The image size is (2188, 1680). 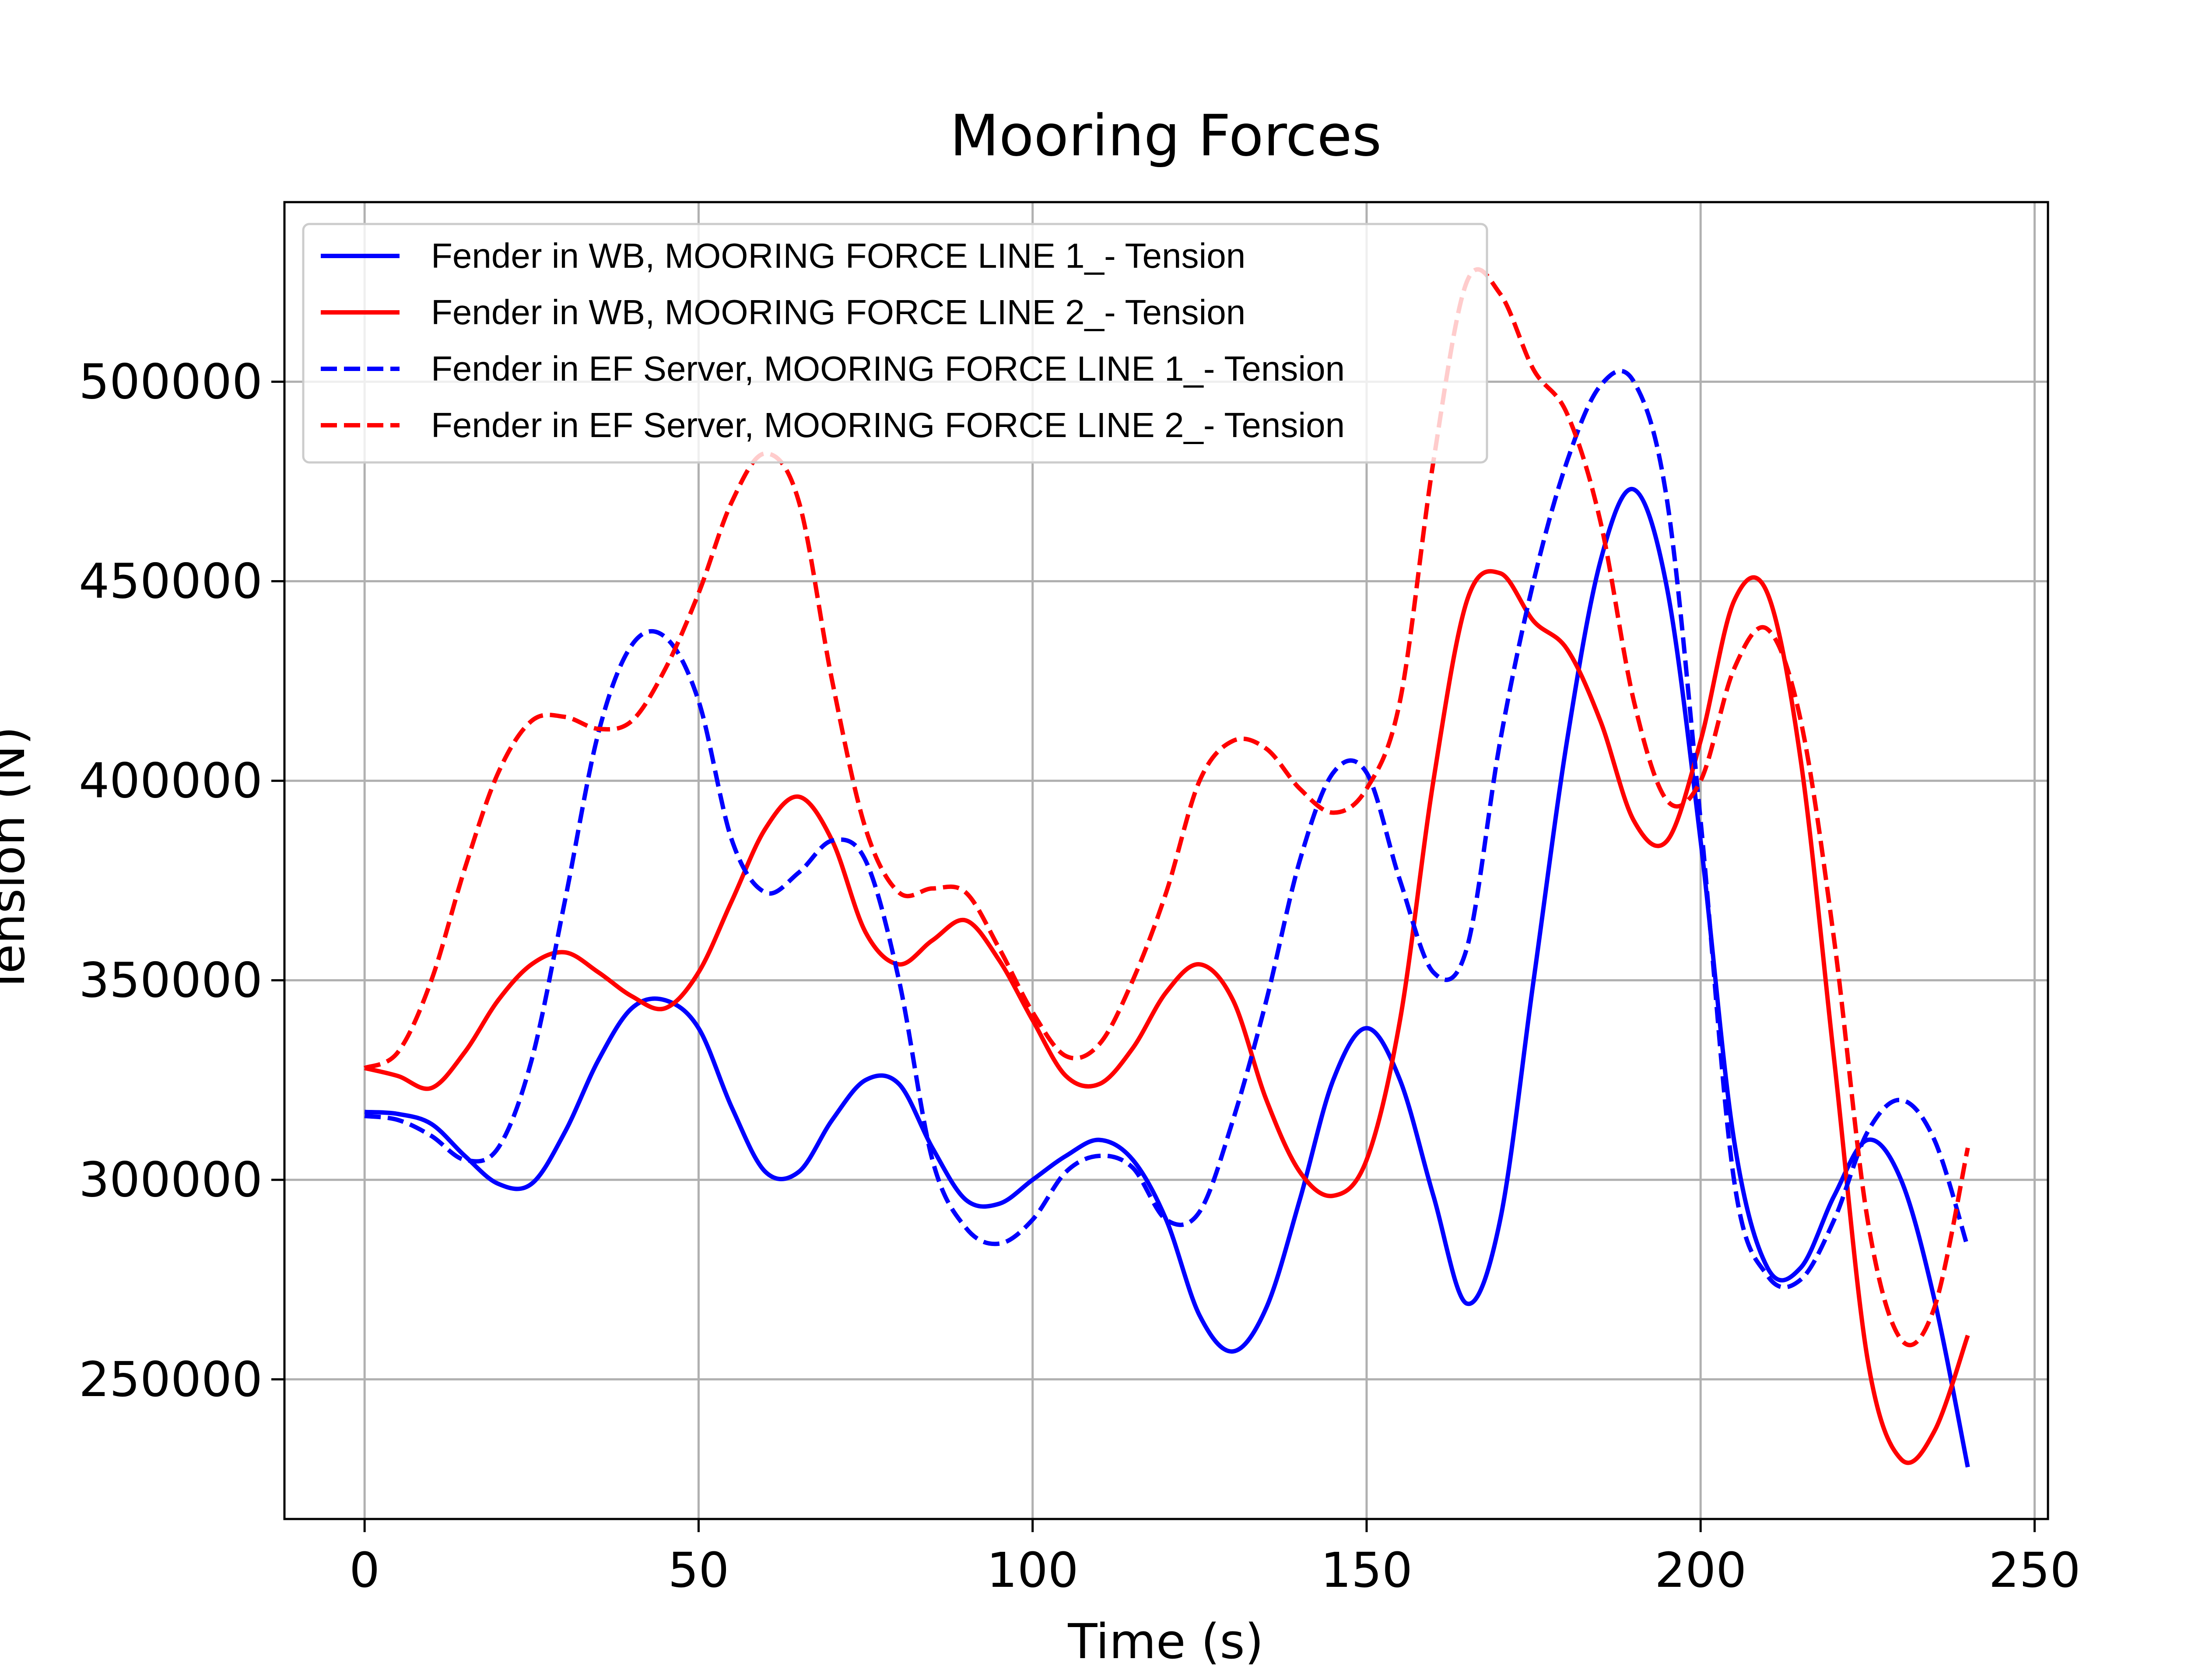 I want to click on y-tick-label: 350000, so click(x=171, y=980).